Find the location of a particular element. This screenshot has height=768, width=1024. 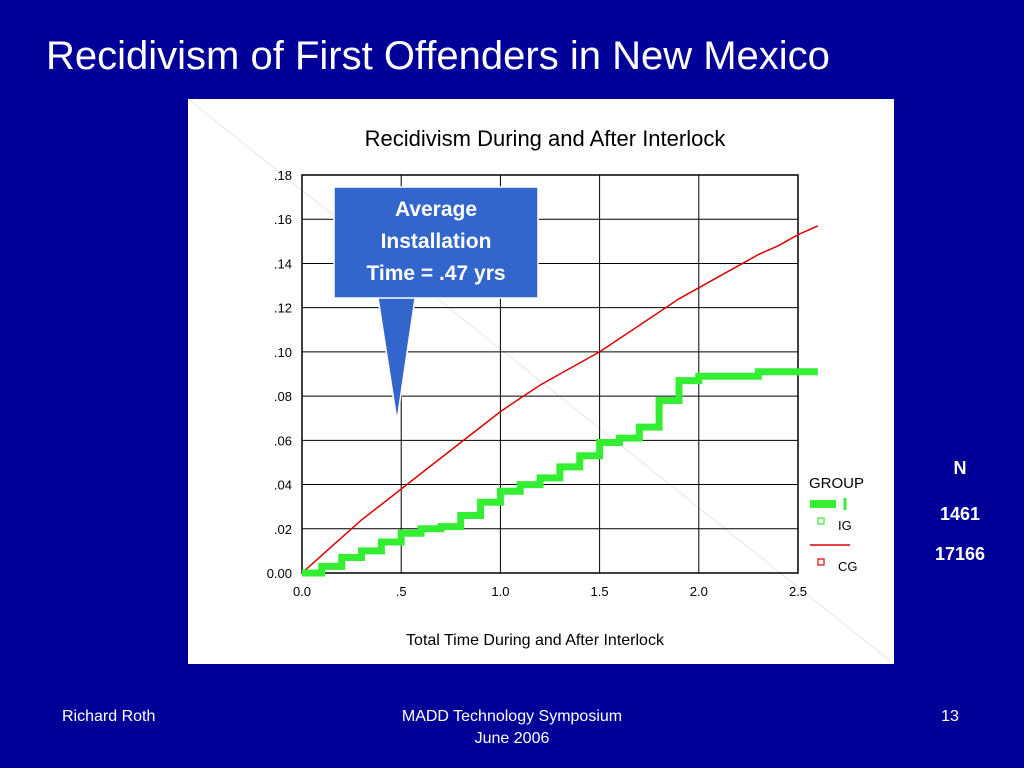

y-tick-label: .10 is located at coordinates (283, 352).